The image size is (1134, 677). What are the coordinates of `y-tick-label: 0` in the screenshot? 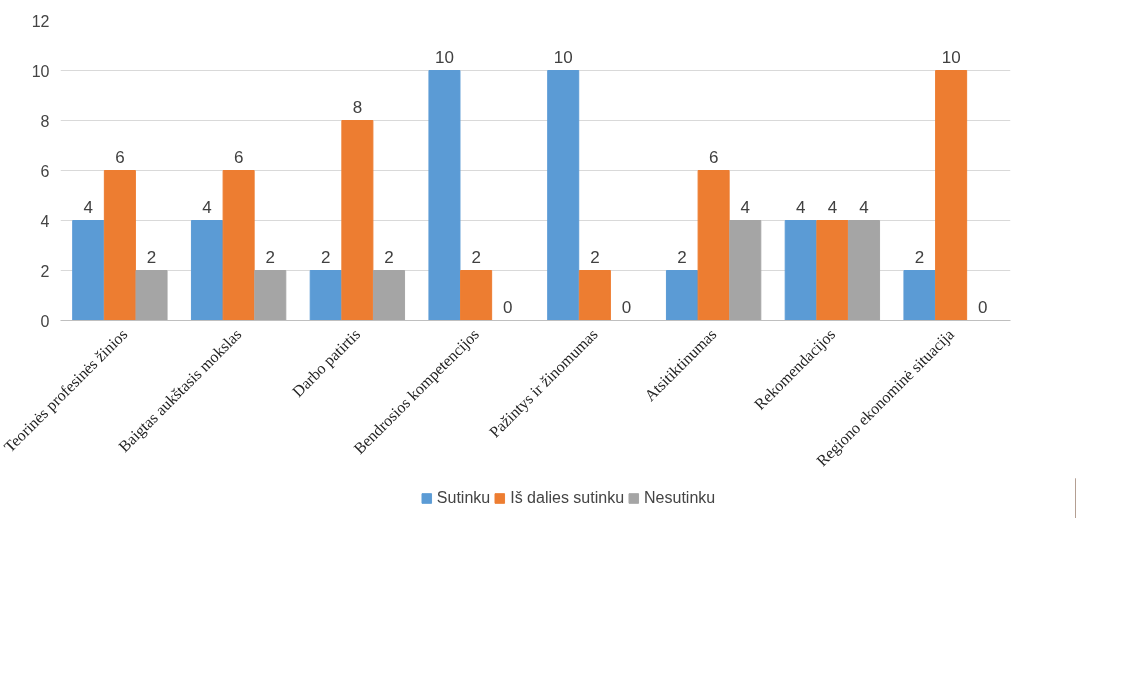 It's located at (45, 321).